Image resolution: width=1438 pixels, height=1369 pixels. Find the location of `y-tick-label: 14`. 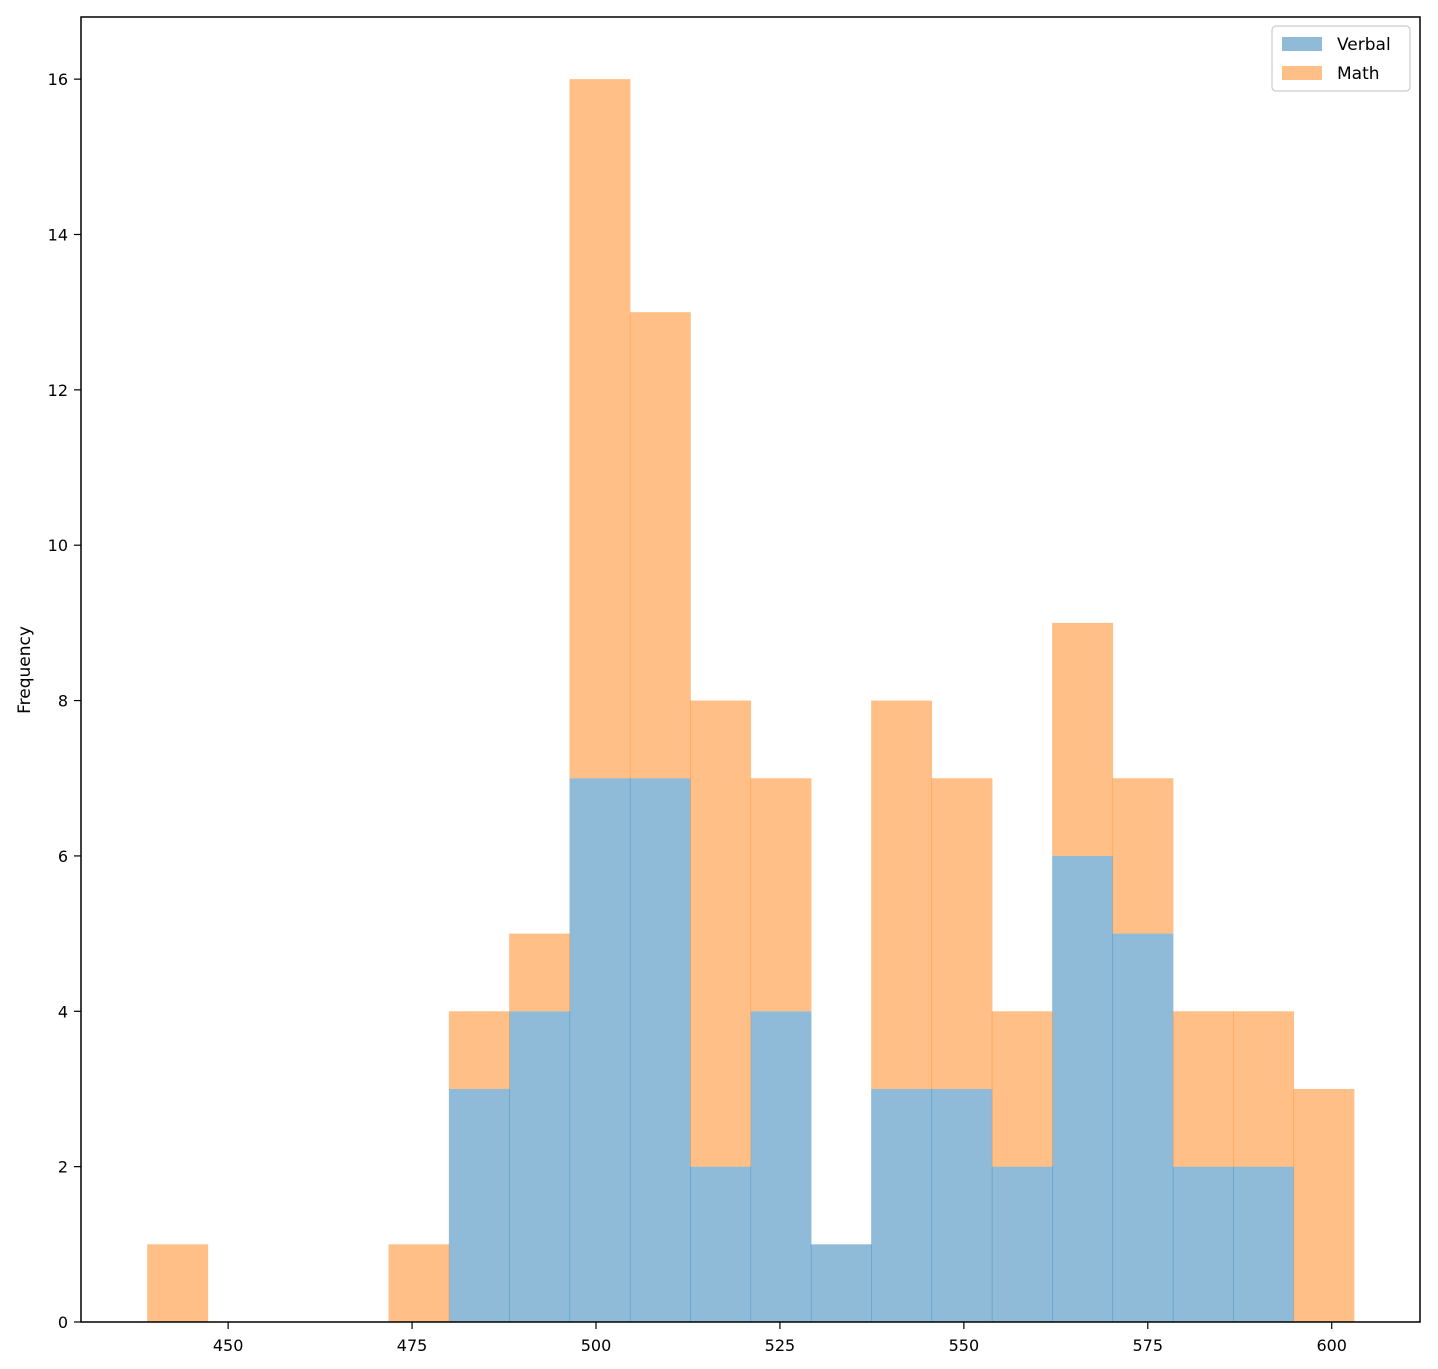

y-tick-label: 14 is located at coordinates (58, 235).